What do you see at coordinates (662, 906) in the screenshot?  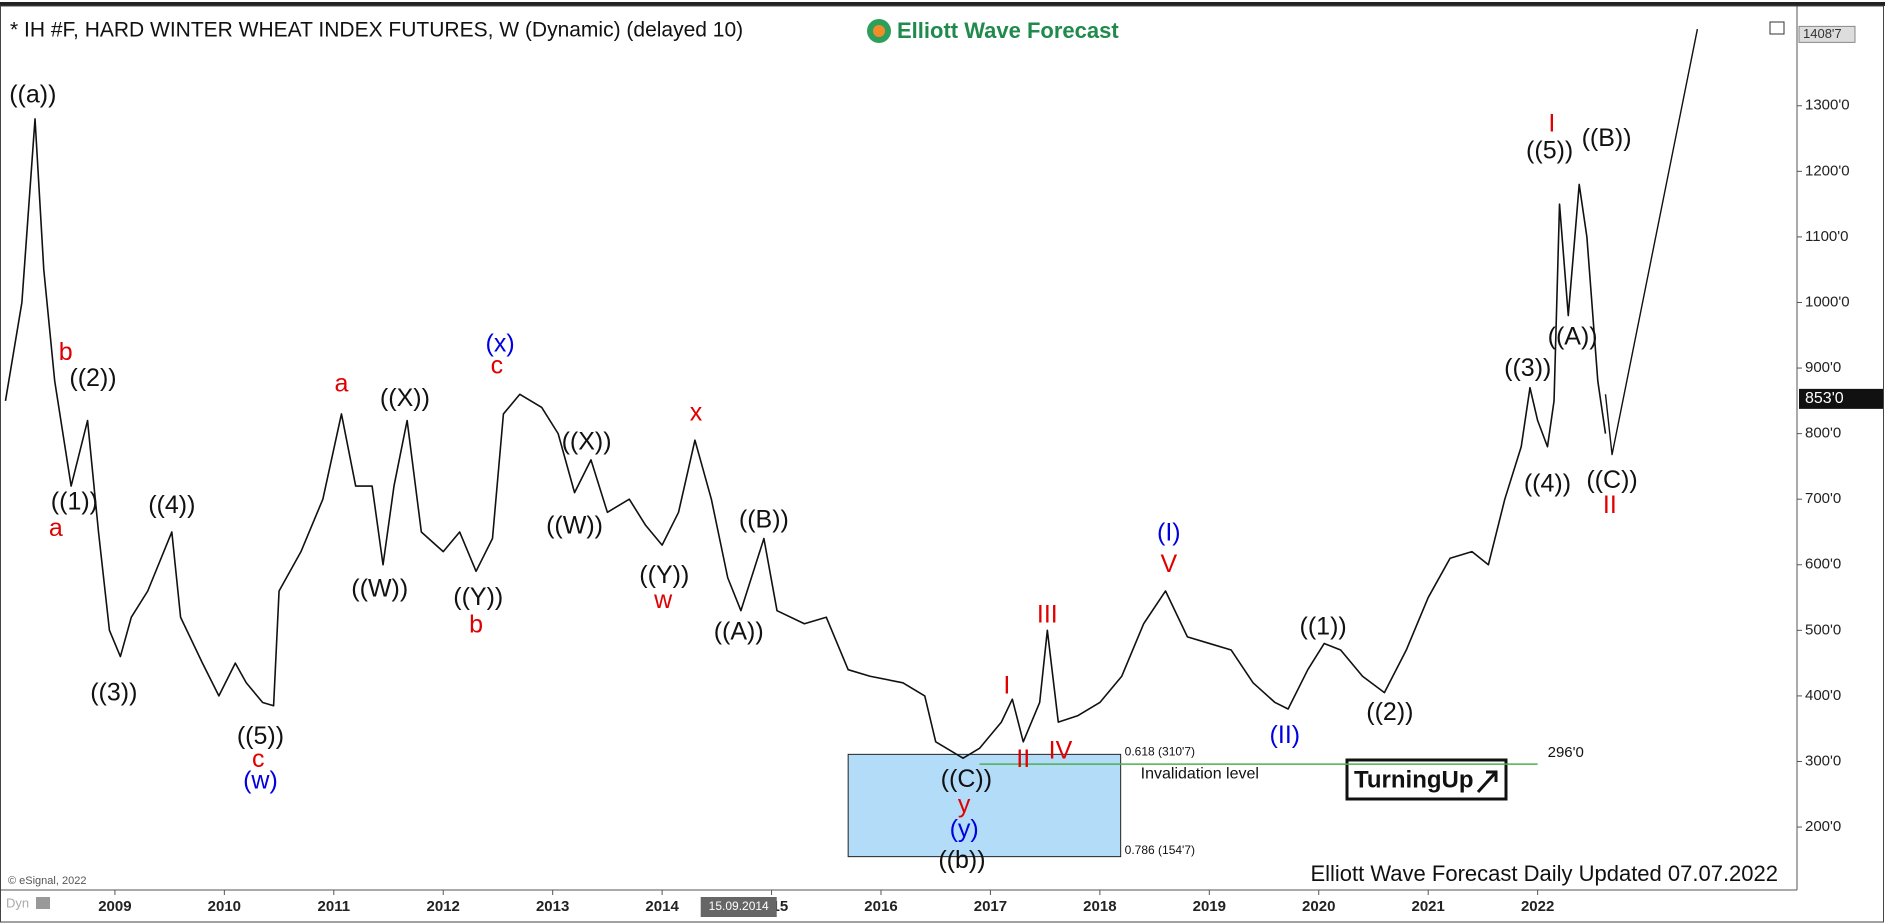 I see `x-tick-label: 2014` at bounding box center [662, 906].